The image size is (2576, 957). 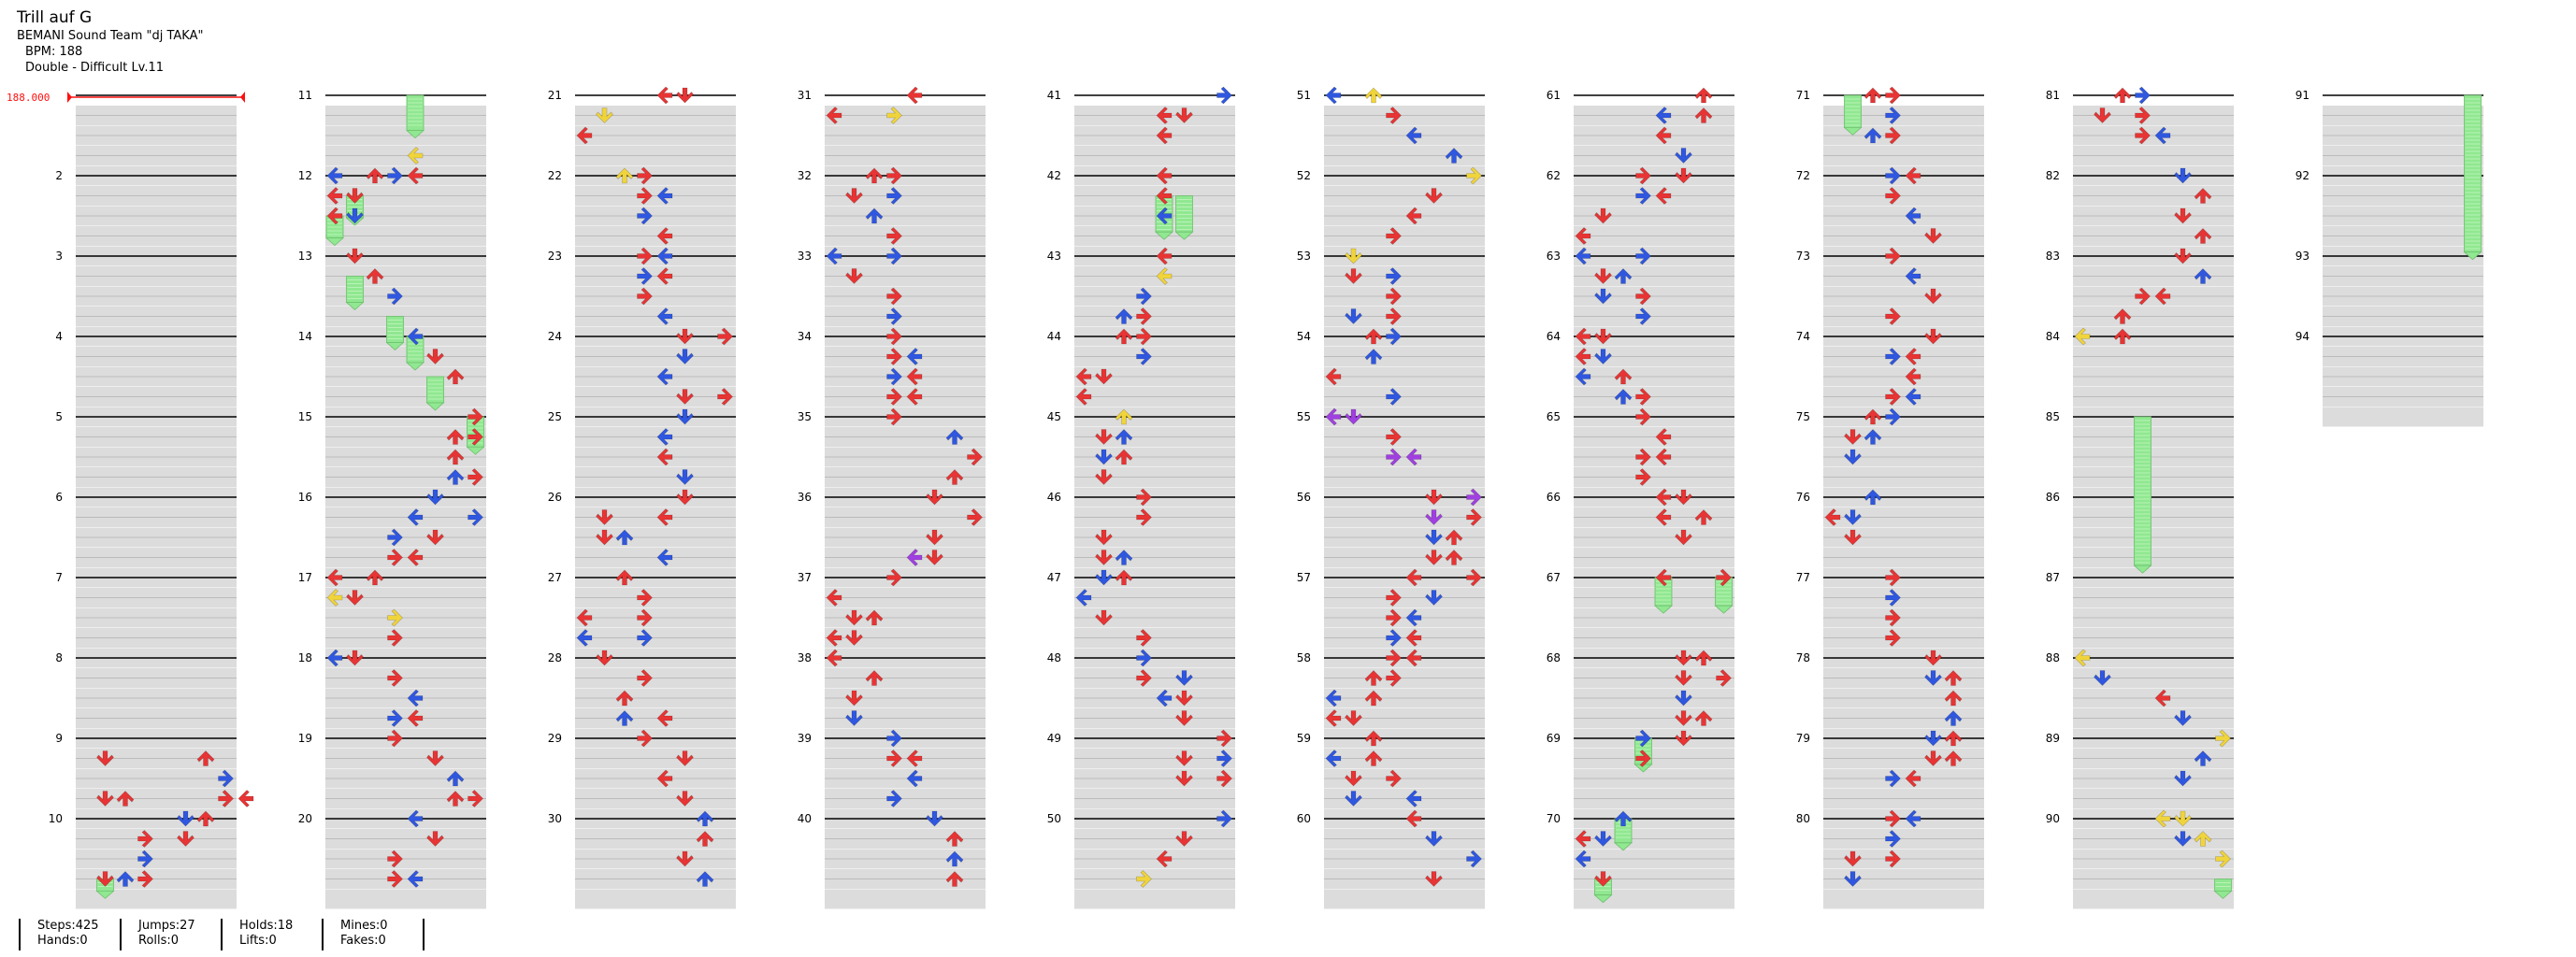 I want to click on measure-number: 46, so click(x=1054, y=498).